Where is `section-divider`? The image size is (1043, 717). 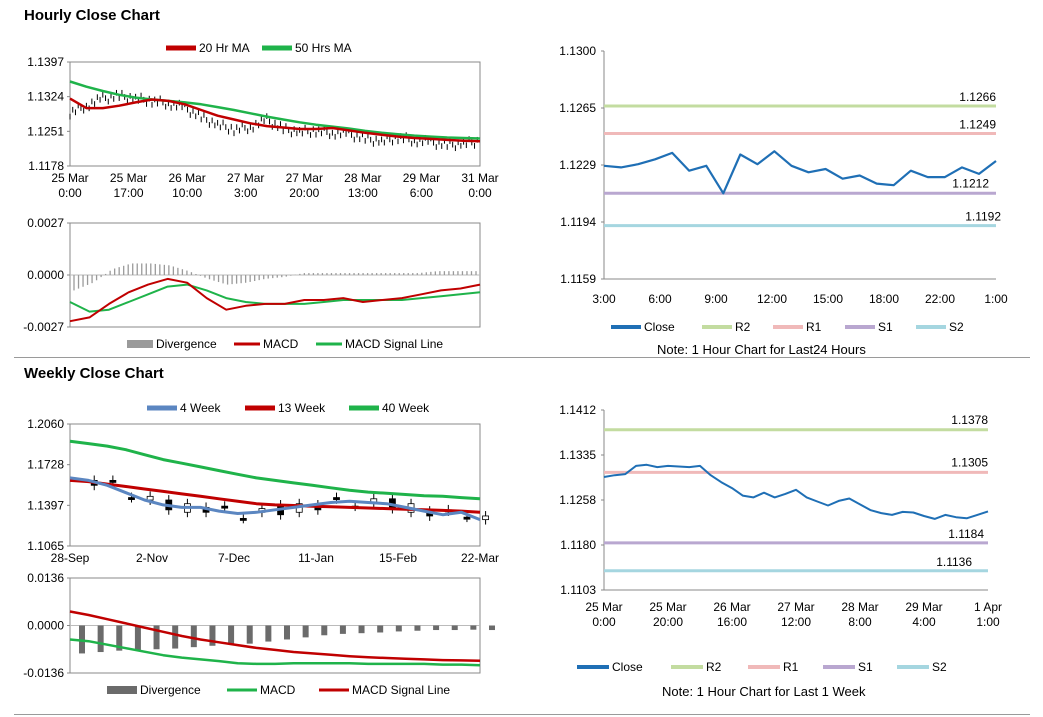 section-divider is located at coordinates (522, 357).